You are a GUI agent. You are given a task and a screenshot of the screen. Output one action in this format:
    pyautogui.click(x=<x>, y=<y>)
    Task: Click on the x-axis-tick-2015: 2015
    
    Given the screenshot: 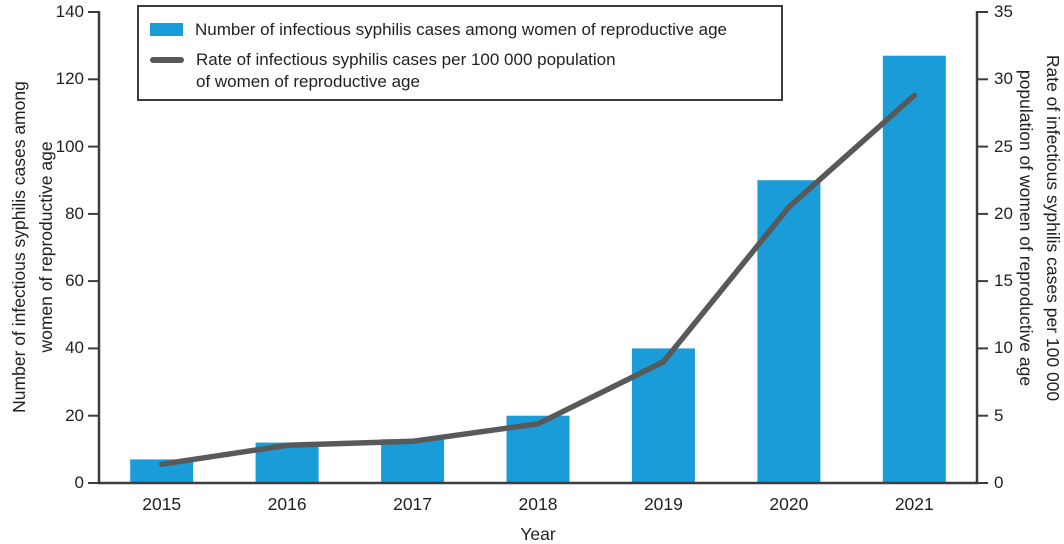 What is the action you would take?
    pyautogui.click(x=162, y=504)
    